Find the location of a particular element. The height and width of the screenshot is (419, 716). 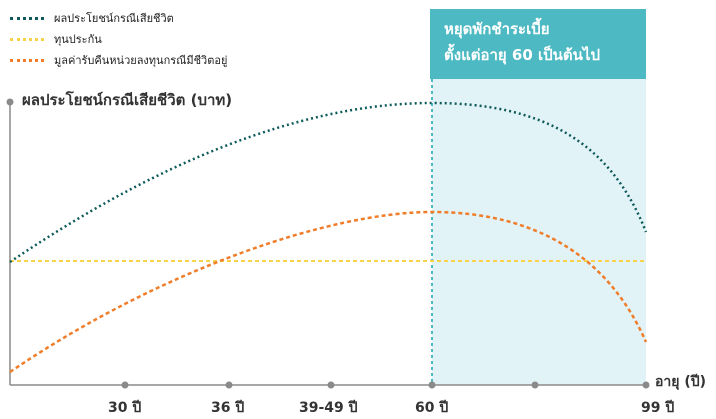

legend-label: มูลค่ารับคืนหน่วยลงทุนกรณีมีชีวิตอยู่ is located at coordinates (141, 60).